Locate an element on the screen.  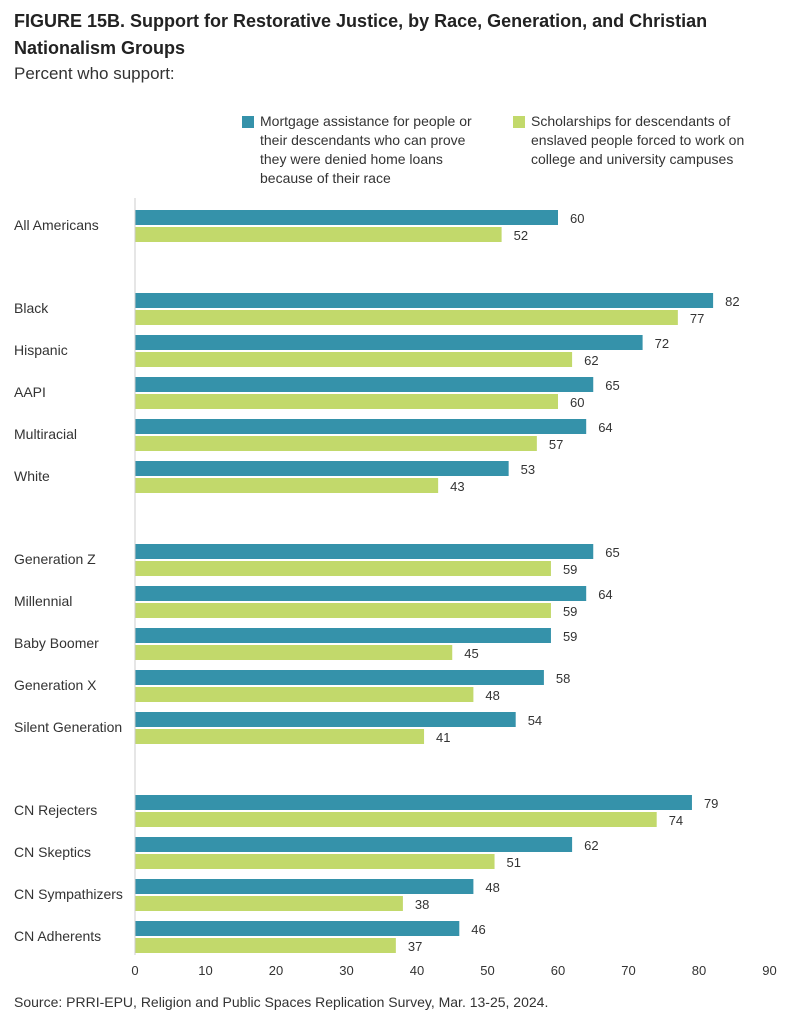
data-label: 51 is located at coordinates (514, 862).